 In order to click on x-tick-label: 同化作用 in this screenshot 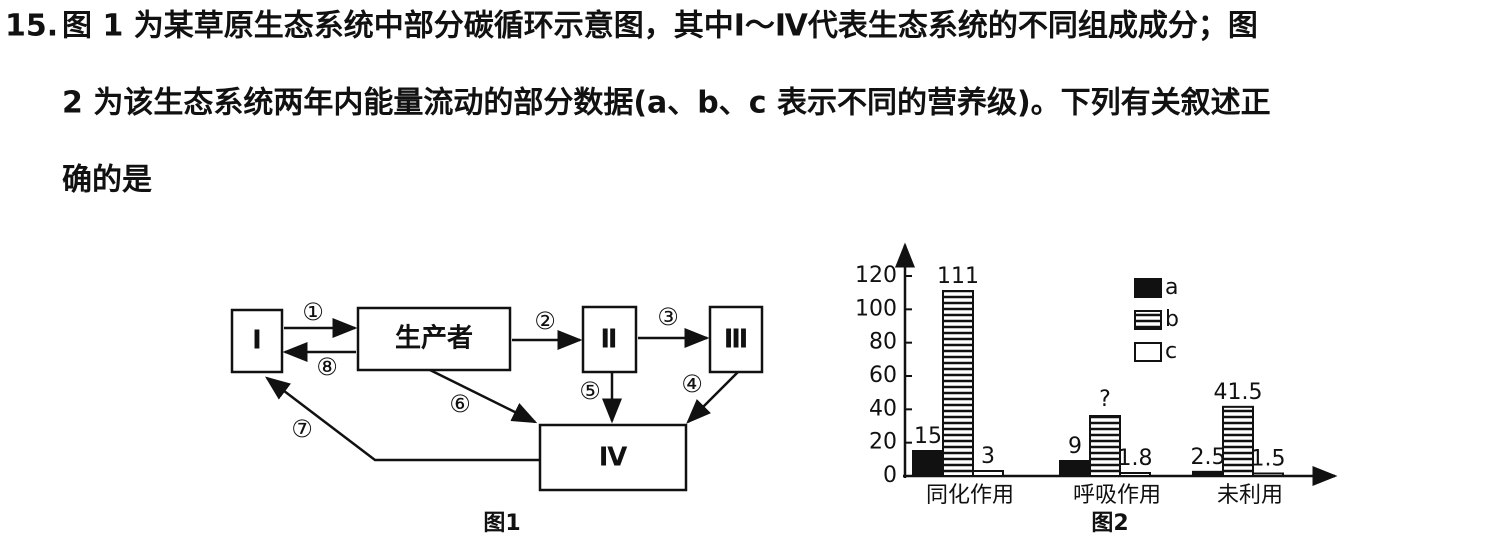, I will do `click(970, 495)`.